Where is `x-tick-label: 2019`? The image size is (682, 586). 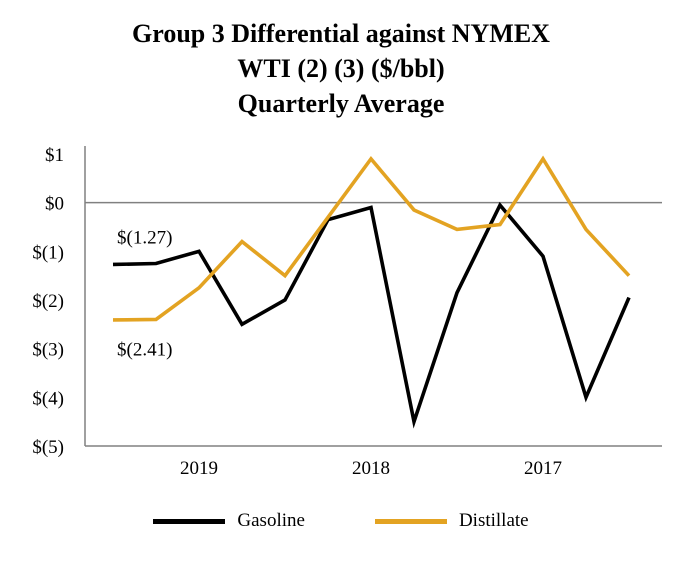 x-tick-label: 2019 is located at coordinates (199, 468).